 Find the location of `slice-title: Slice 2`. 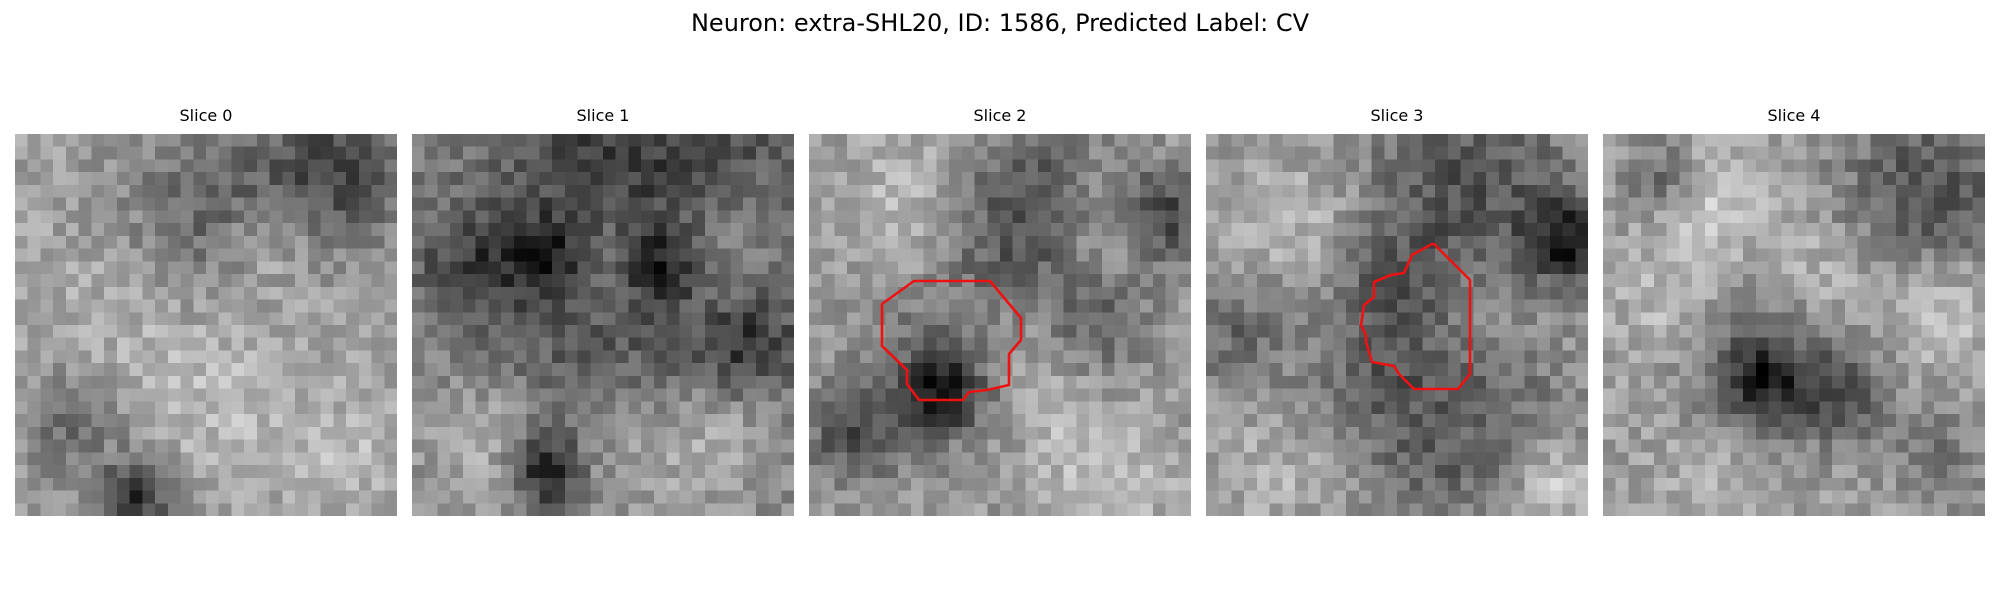

slice-title: Slice 2 is located at coordinates (1000, 115).